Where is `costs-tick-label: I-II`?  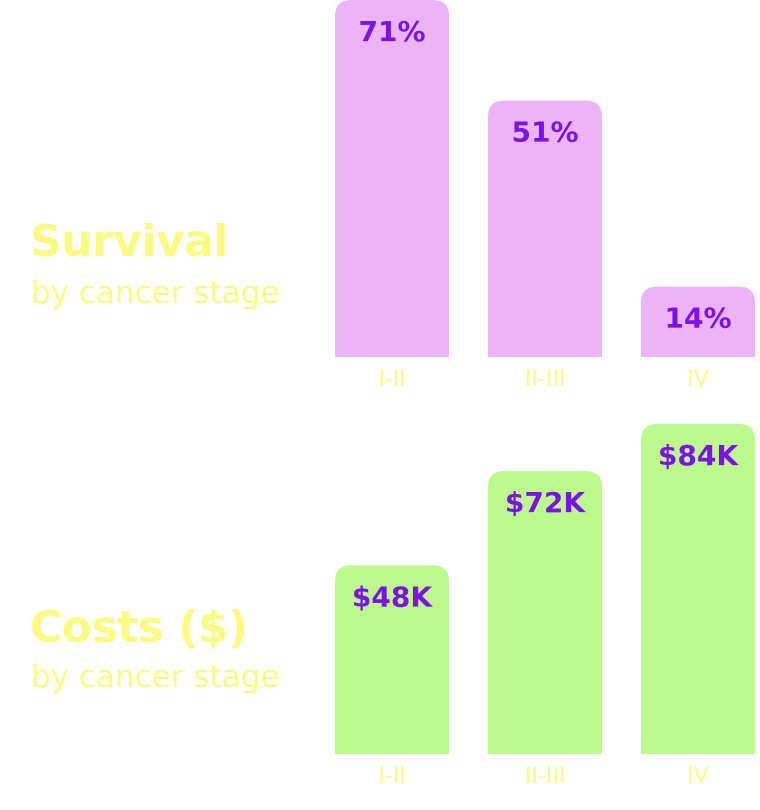 costs-tick-label: I-II is located at coordinates (391, 776).